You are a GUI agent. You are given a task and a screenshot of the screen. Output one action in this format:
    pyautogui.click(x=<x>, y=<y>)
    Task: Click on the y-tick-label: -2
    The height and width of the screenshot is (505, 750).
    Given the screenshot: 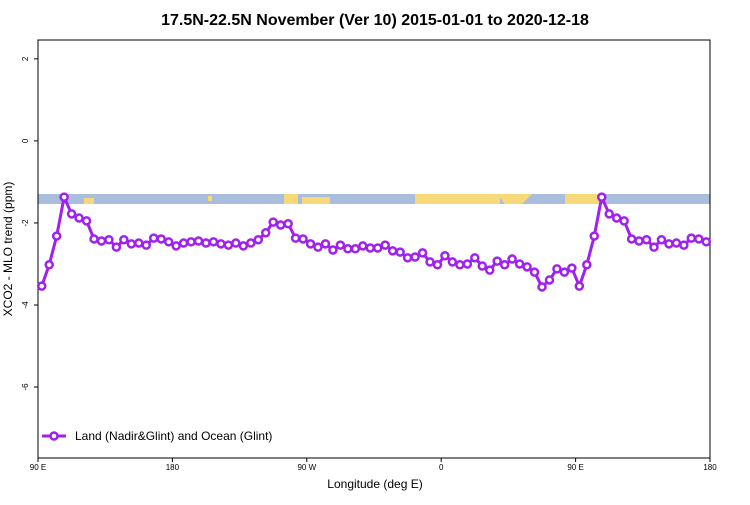 What is the action you would take?
    pyautogui.click(x=25, y=223)
    